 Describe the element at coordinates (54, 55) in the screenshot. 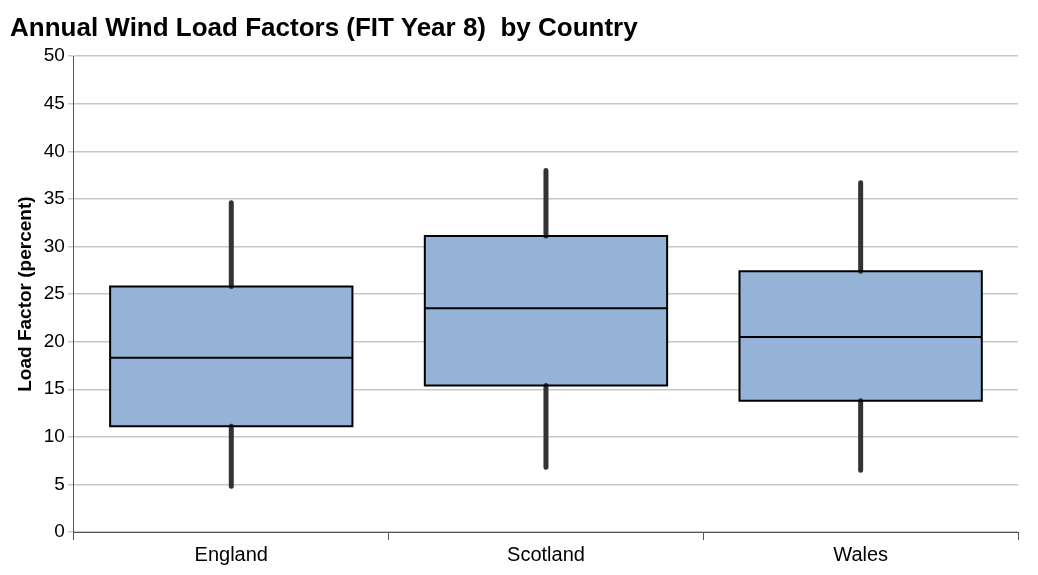

I see `y-tick-label: 50` at that location.